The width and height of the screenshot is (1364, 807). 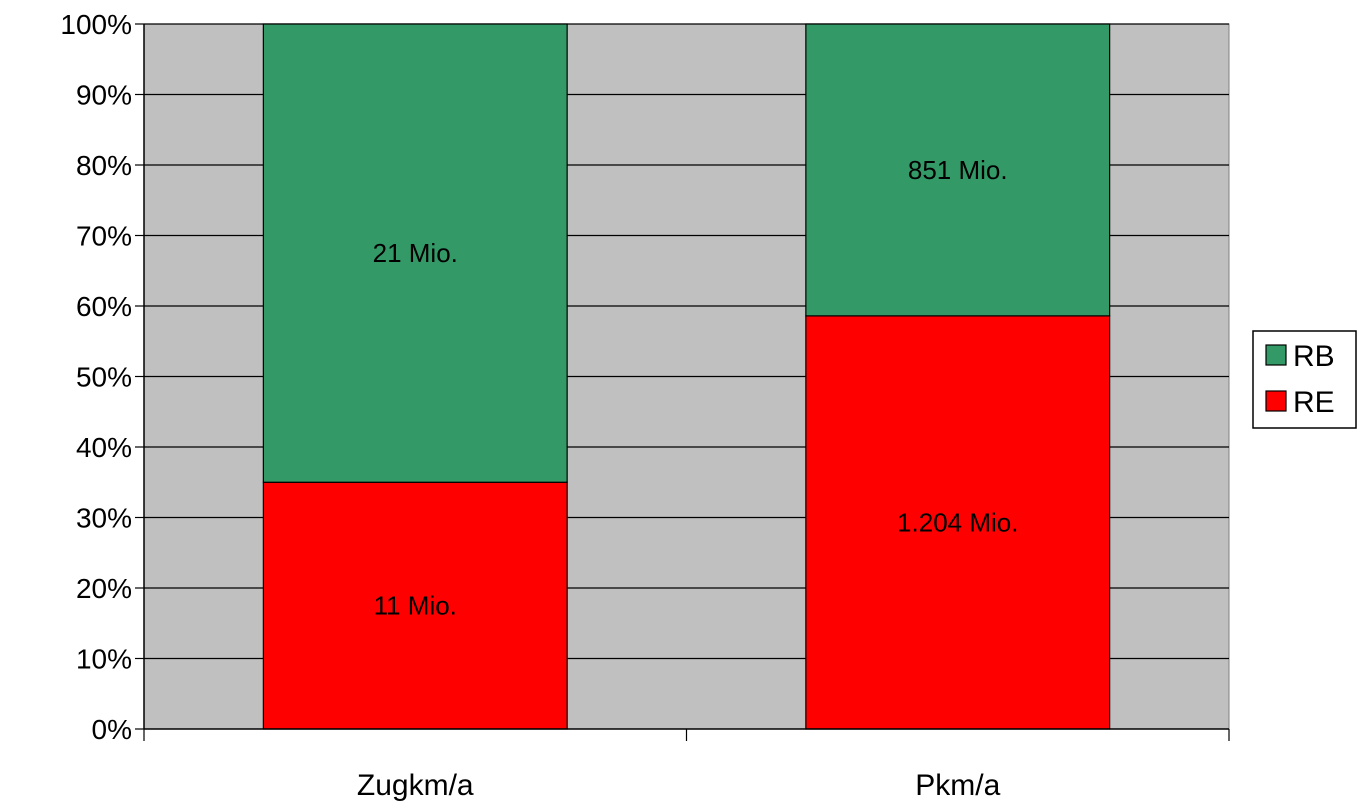 I want to click on legend-label-re: RE, so click(x=1314, y=402).